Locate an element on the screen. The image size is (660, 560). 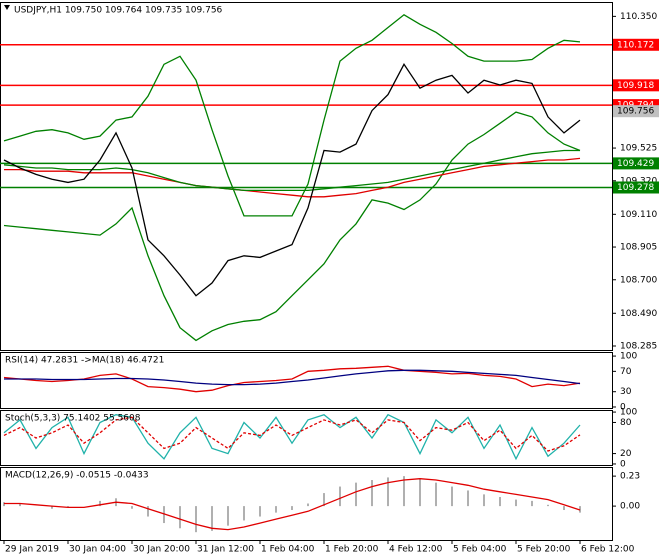
x-tick-label: 30 Jan 04:00 is located at coordinates (97, 550).